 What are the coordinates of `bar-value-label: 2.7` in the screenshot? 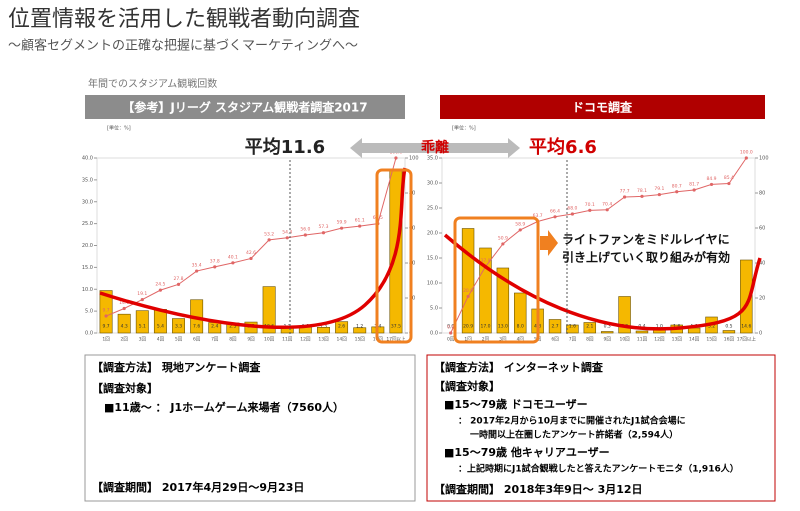 It's located at (554, 327).